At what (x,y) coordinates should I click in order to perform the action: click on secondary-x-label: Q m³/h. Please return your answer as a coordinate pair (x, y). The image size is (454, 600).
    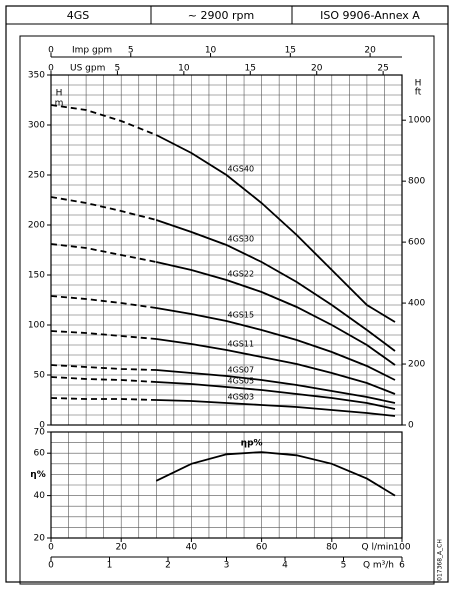
    Looking at the image, I should click on (378, 566).